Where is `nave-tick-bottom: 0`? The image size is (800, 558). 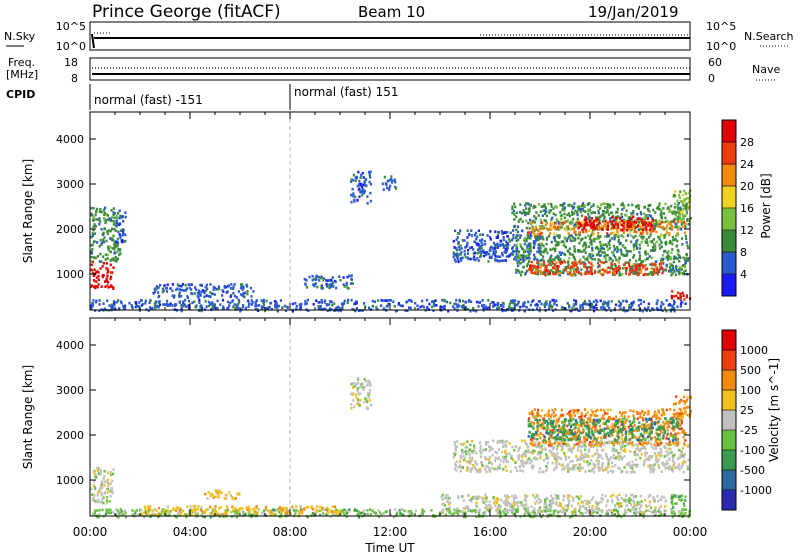
nave-tick-bottom: 0 is located at coordinates (711, 78).